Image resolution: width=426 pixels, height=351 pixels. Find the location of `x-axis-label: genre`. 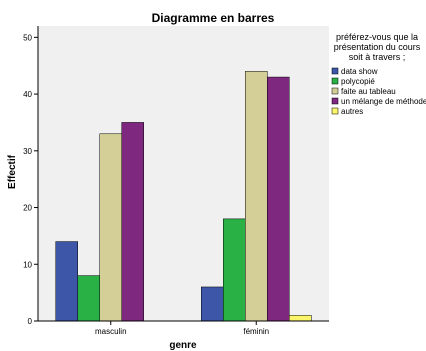

x-axis-label: genre is located at coordinates (183, 345).